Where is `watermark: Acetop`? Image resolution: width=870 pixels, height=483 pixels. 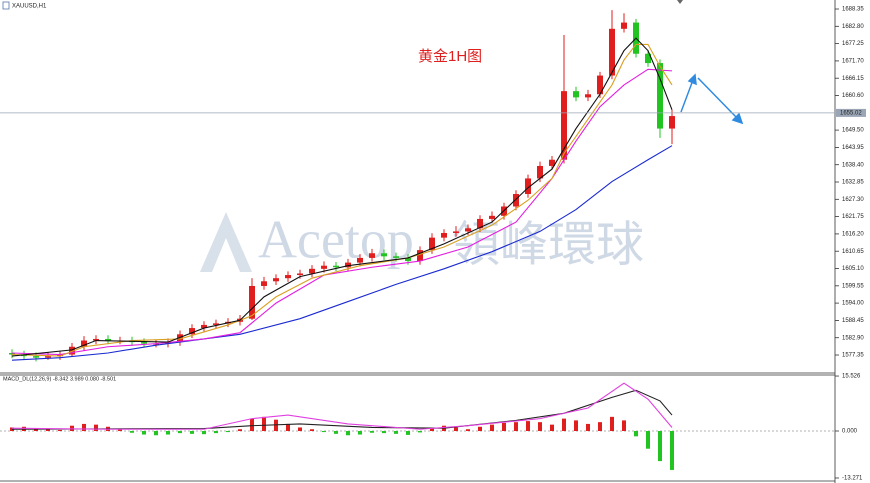 watermark: Acetop is located at coordinates (336, 239).